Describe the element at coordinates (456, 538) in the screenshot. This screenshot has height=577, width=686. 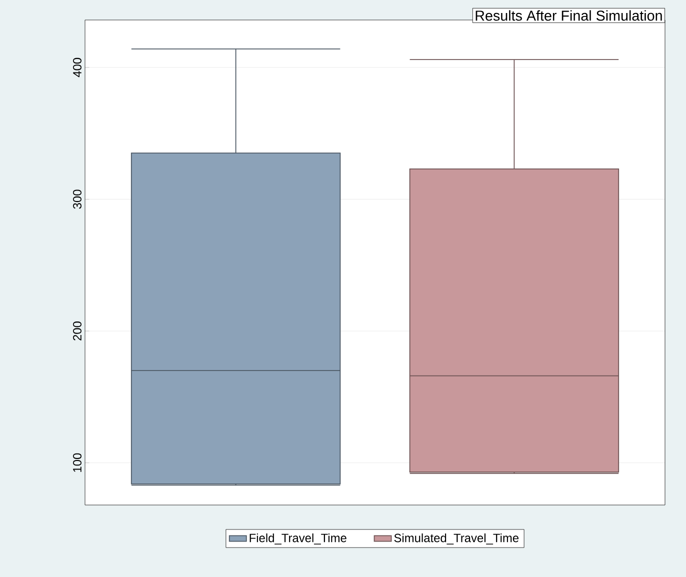
I see `legend-label: Simulated_Travel_Time` at that location.